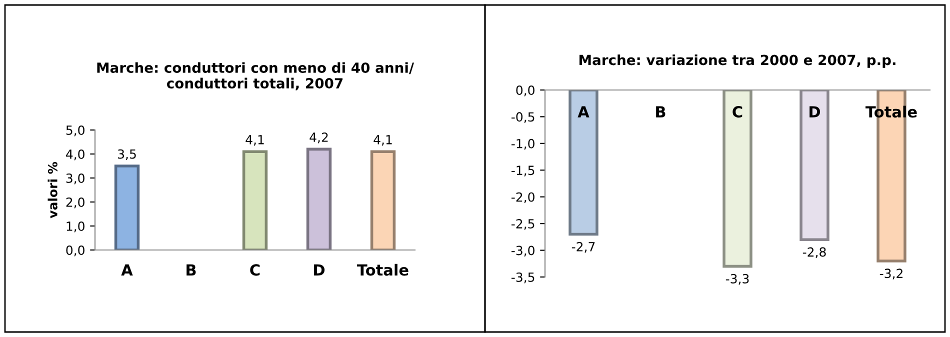 The image size is (950, 337). What do you see at coordinates (583, 247) in the screenshot?
I see `data-label: -2,7` at bounding box center [583, 247].